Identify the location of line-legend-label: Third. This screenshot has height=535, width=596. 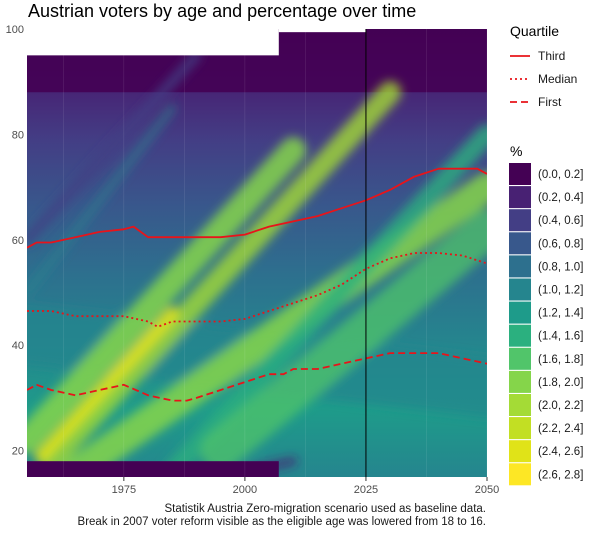
(551, 56).